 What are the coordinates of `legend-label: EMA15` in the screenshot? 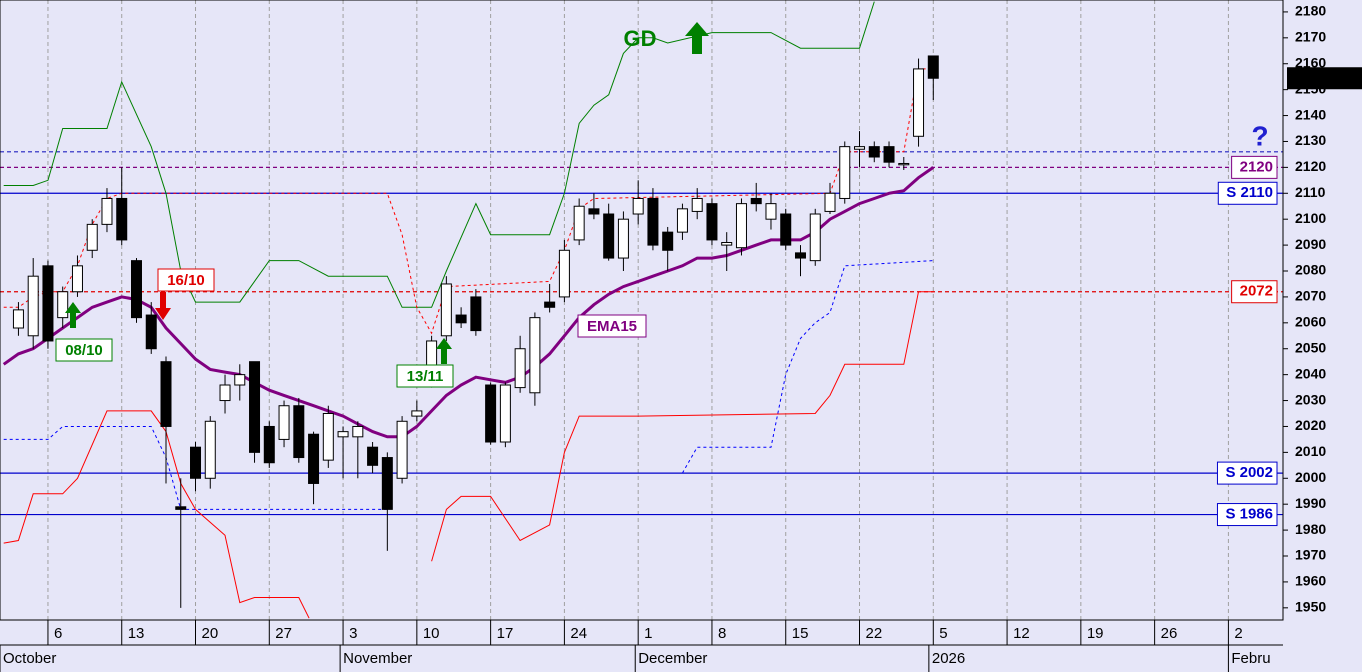 It's located at (612, 326).